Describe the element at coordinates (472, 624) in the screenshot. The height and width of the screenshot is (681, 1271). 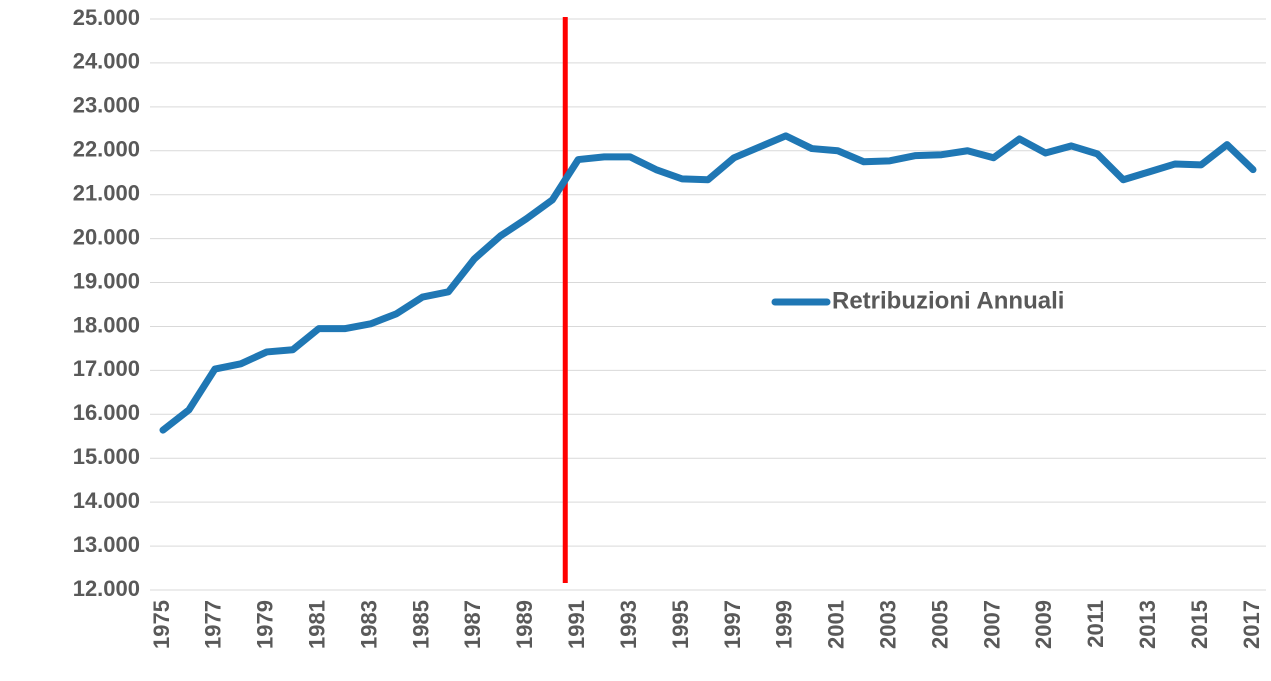
I see `x-tick-label: 1987` at that location.